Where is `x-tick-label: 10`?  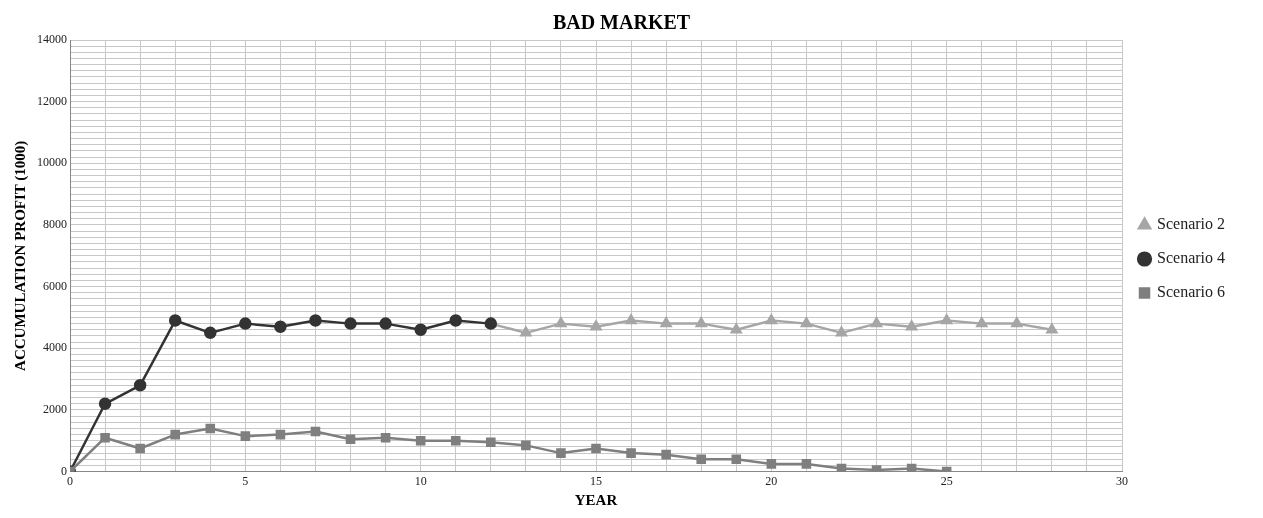
x-tick-label: 10 is located at coordinates (420, 480).